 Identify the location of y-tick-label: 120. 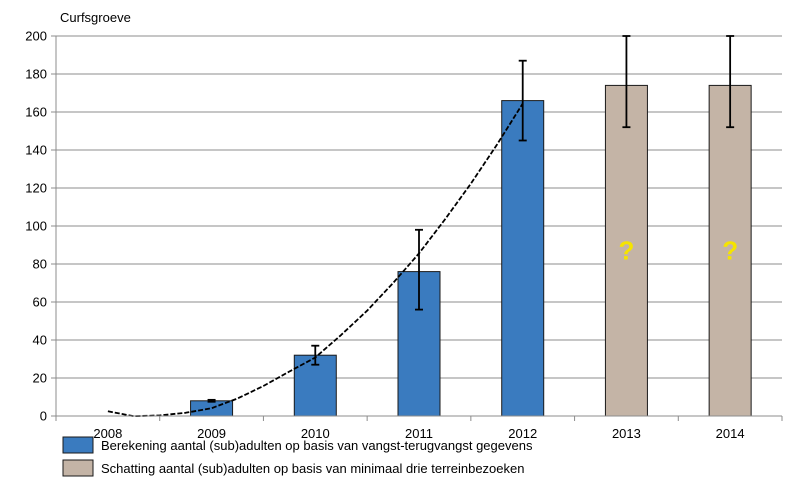
(36, 188).